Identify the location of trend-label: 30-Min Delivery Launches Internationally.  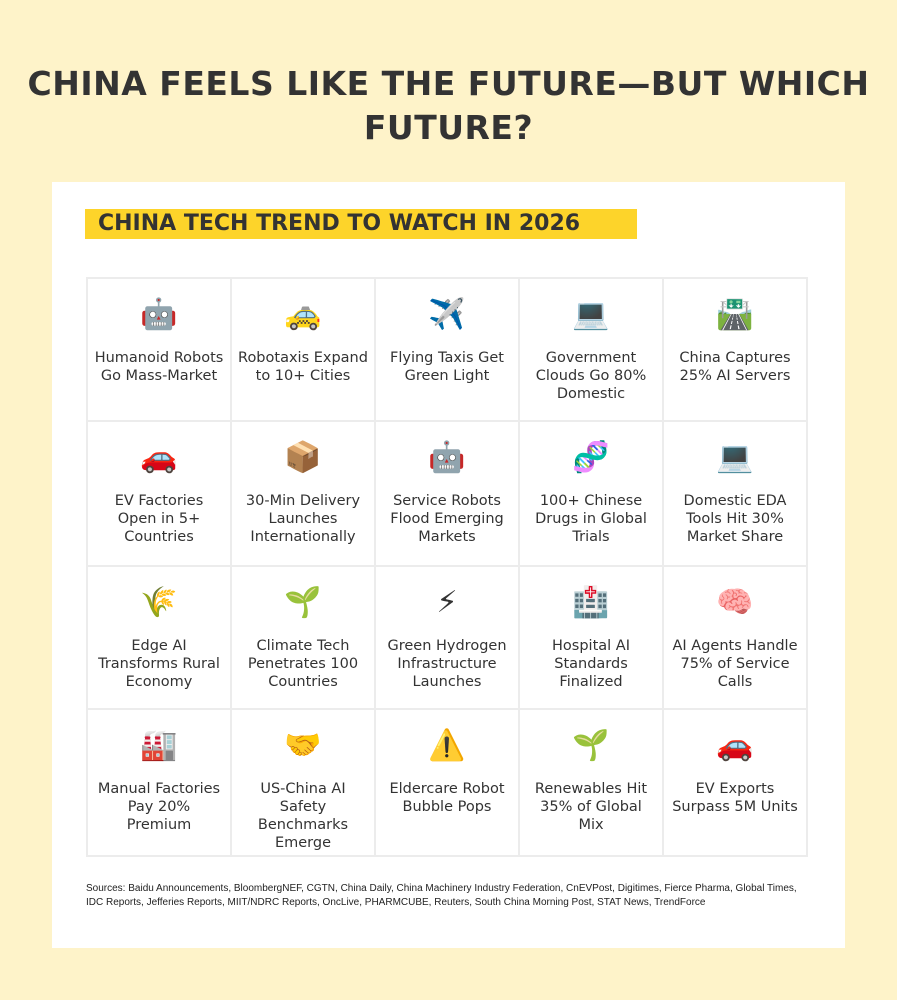
(303, 519).